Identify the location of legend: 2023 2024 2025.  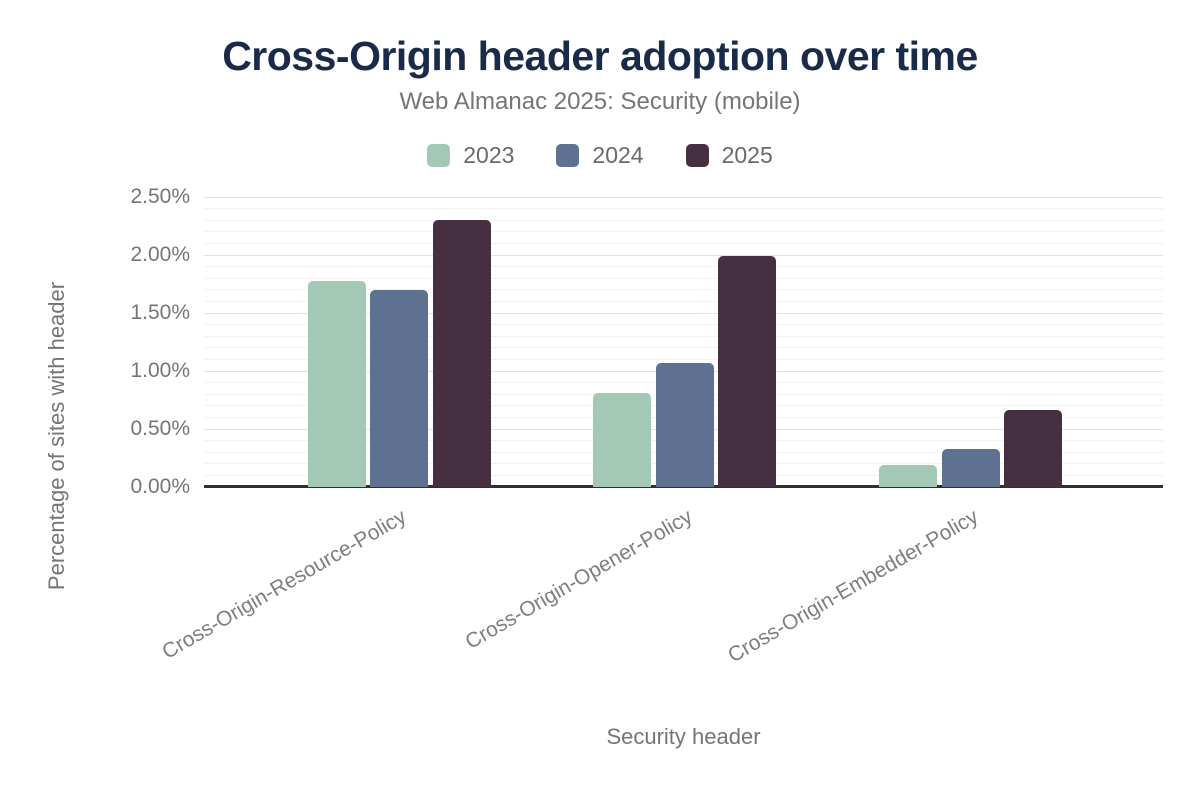
(600, 155).